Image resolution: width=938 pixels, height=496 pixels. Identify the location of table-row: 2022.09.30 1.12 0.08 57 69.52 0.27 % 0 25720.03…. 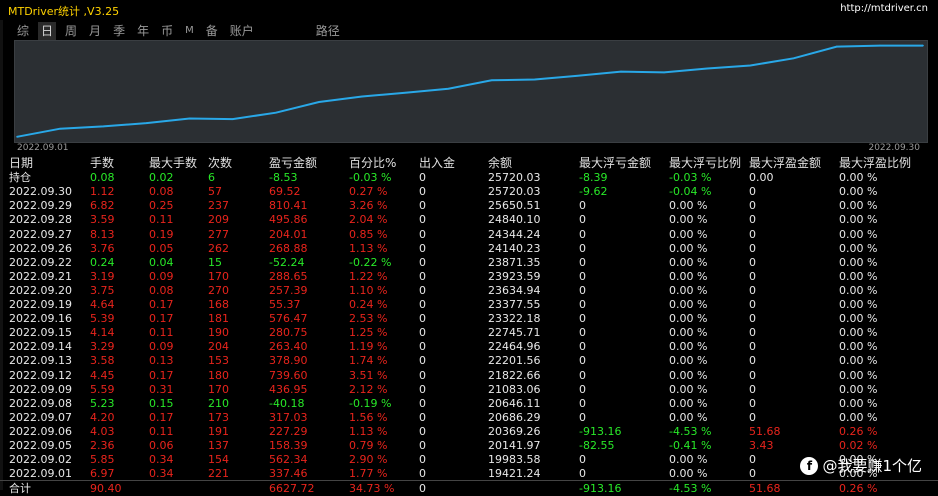
(469, 192).